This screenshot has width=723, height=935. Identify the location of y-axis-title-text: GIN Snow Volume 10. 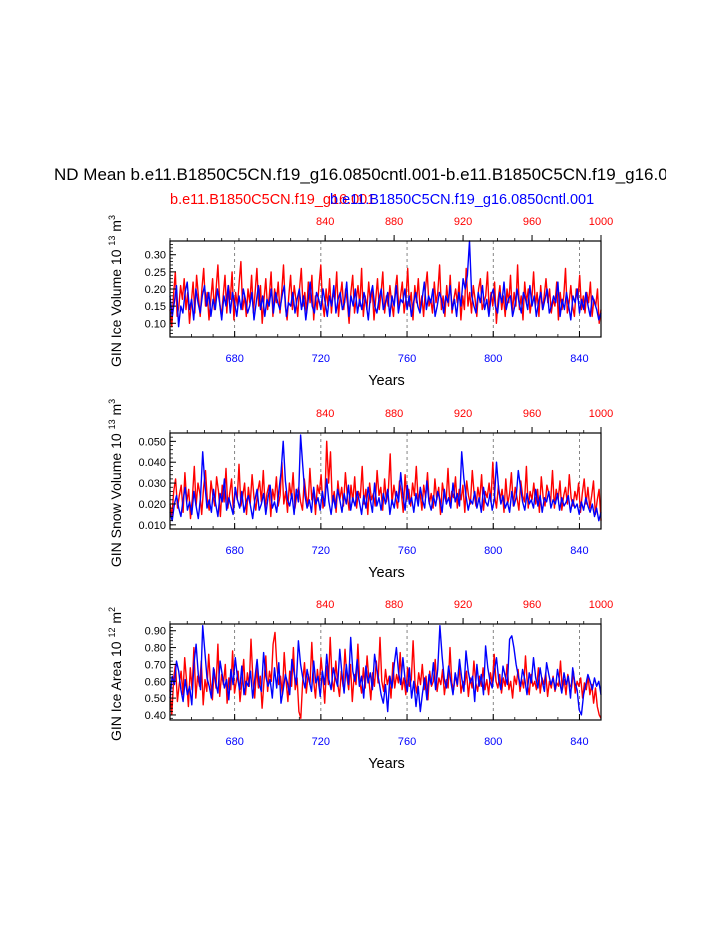
(116, 498).